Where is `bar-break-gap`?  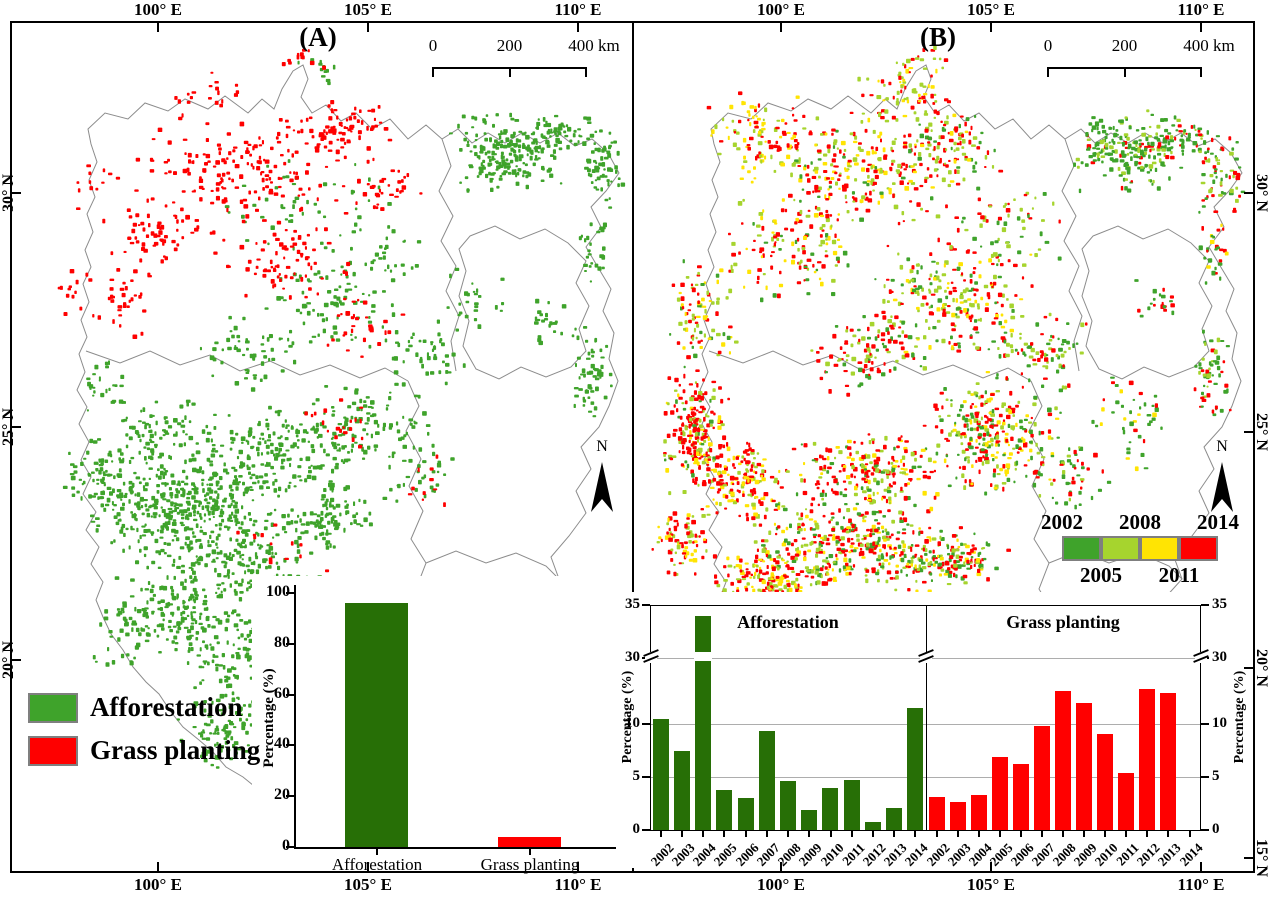
bar-break-gap is located at coordinates (703, 656).